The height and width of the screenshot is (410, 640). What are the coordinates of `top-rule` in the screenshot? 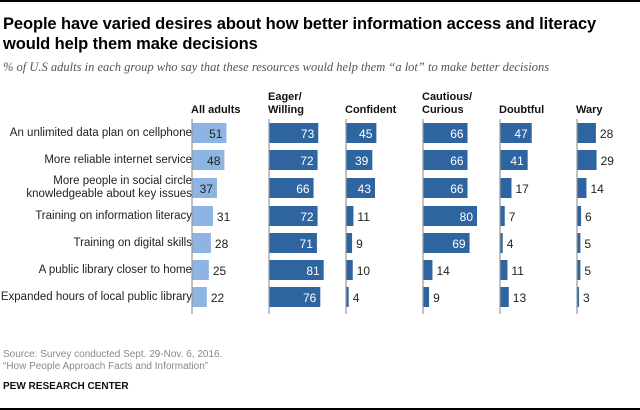 It's located at (320, 1).